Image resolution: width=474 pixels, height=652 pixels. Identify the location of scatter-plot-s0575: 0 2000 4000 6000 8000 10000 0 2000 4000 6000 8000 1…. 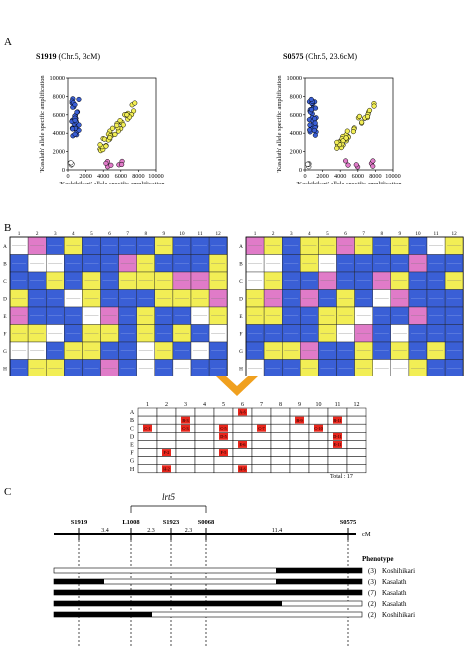
(339, 129).